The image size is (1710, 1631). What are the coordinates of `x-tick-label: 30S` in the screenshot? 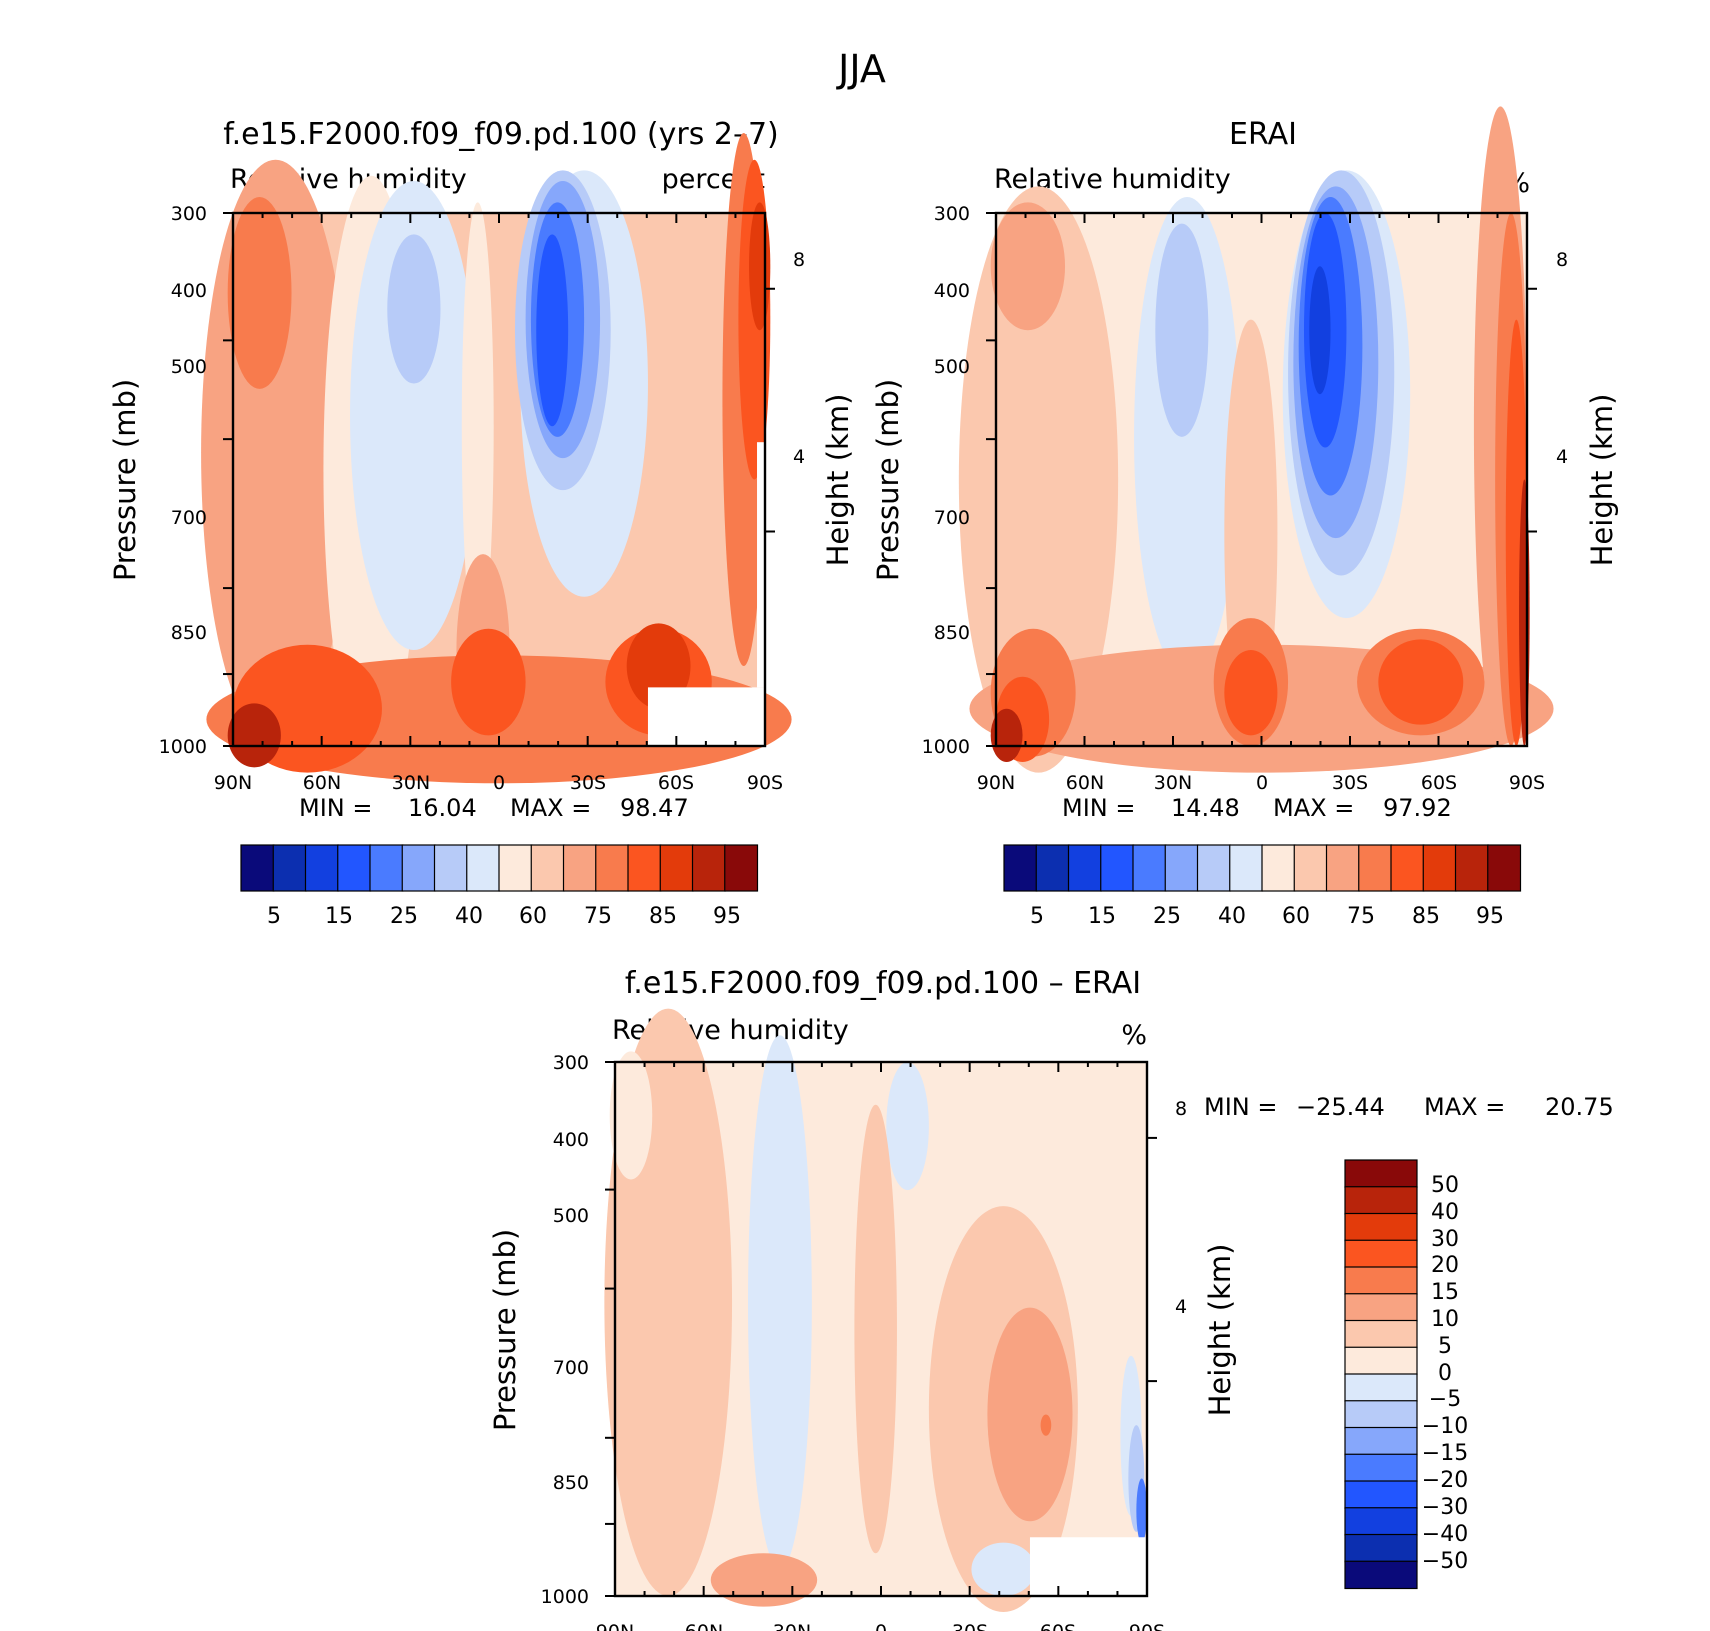 It's located at (1350, 783).